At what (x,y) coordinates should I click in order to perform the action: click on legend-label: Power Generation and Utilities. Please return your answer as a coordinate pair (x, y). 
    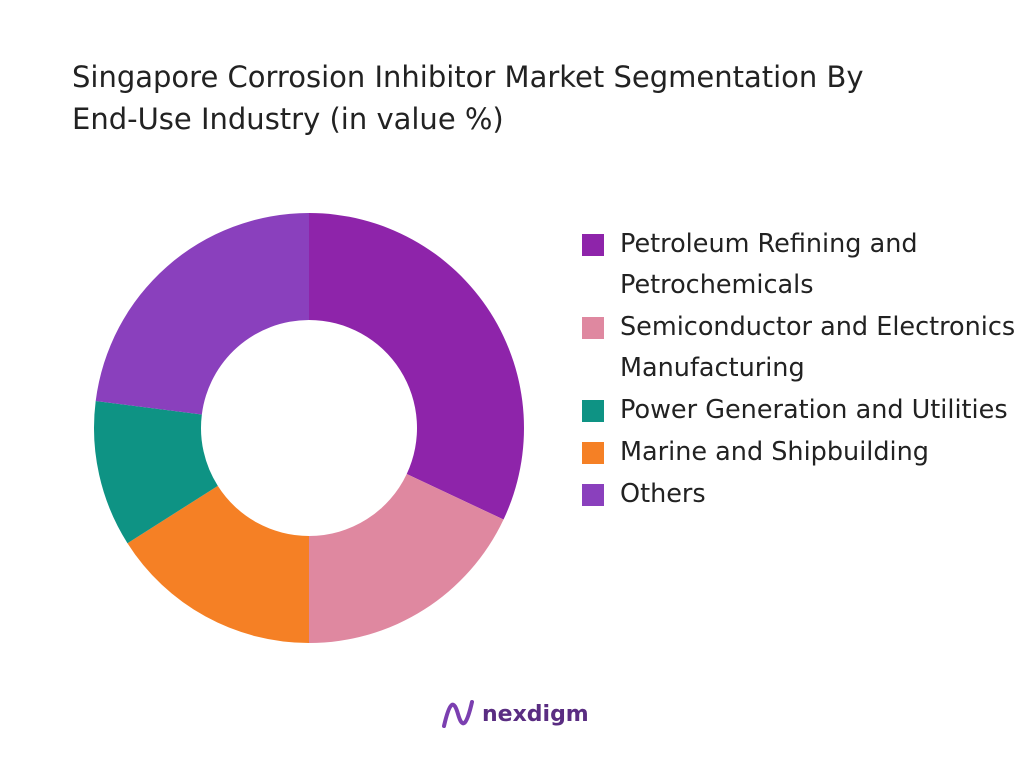
    Looking at the image, I should click on (814, 410).